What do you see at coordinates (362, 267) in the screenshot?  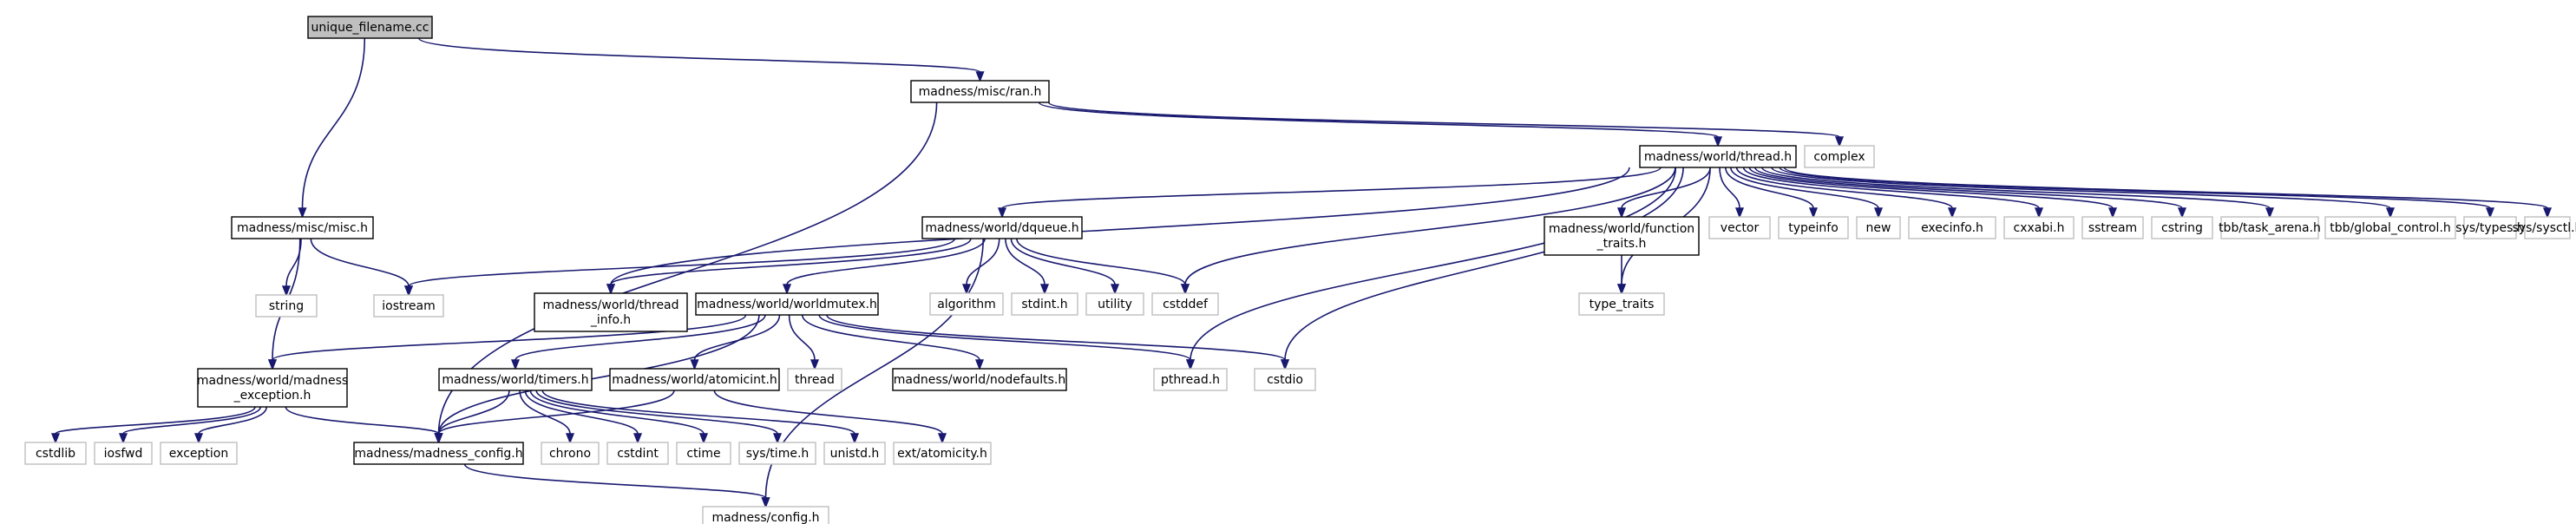 I see `edge-misc-to-iostream` at bounding box center [362, 267].